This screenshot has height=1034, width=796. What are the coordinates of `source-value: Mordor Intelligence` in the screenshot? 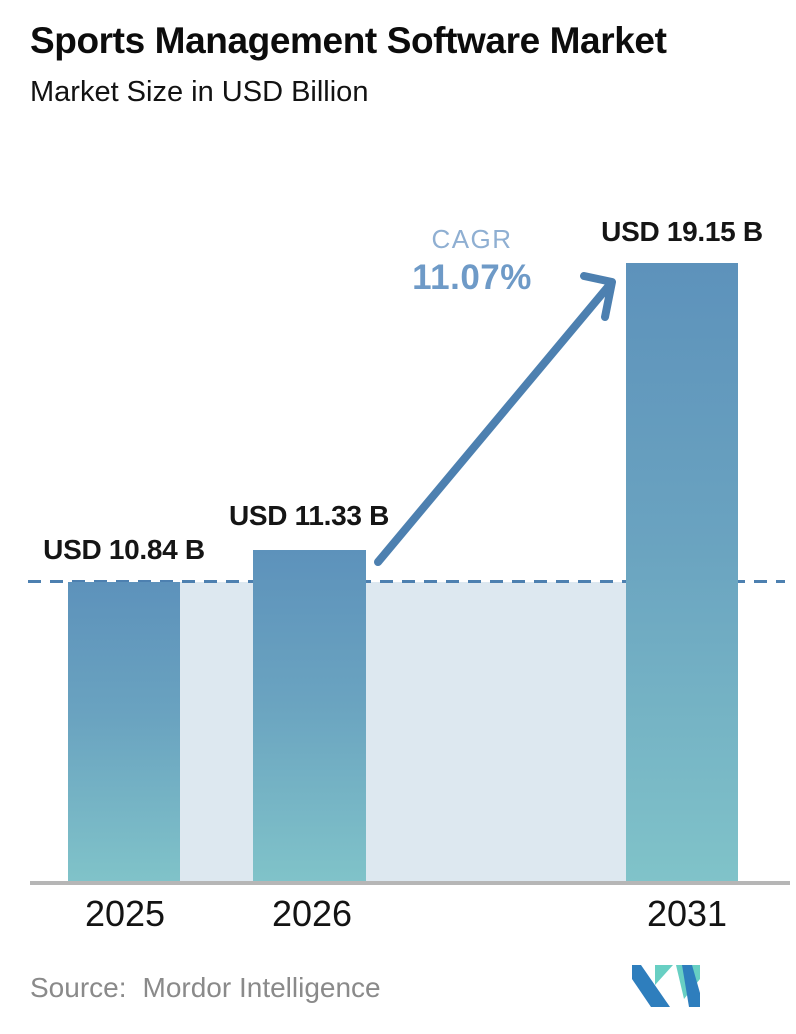 It's located at (261, 987).